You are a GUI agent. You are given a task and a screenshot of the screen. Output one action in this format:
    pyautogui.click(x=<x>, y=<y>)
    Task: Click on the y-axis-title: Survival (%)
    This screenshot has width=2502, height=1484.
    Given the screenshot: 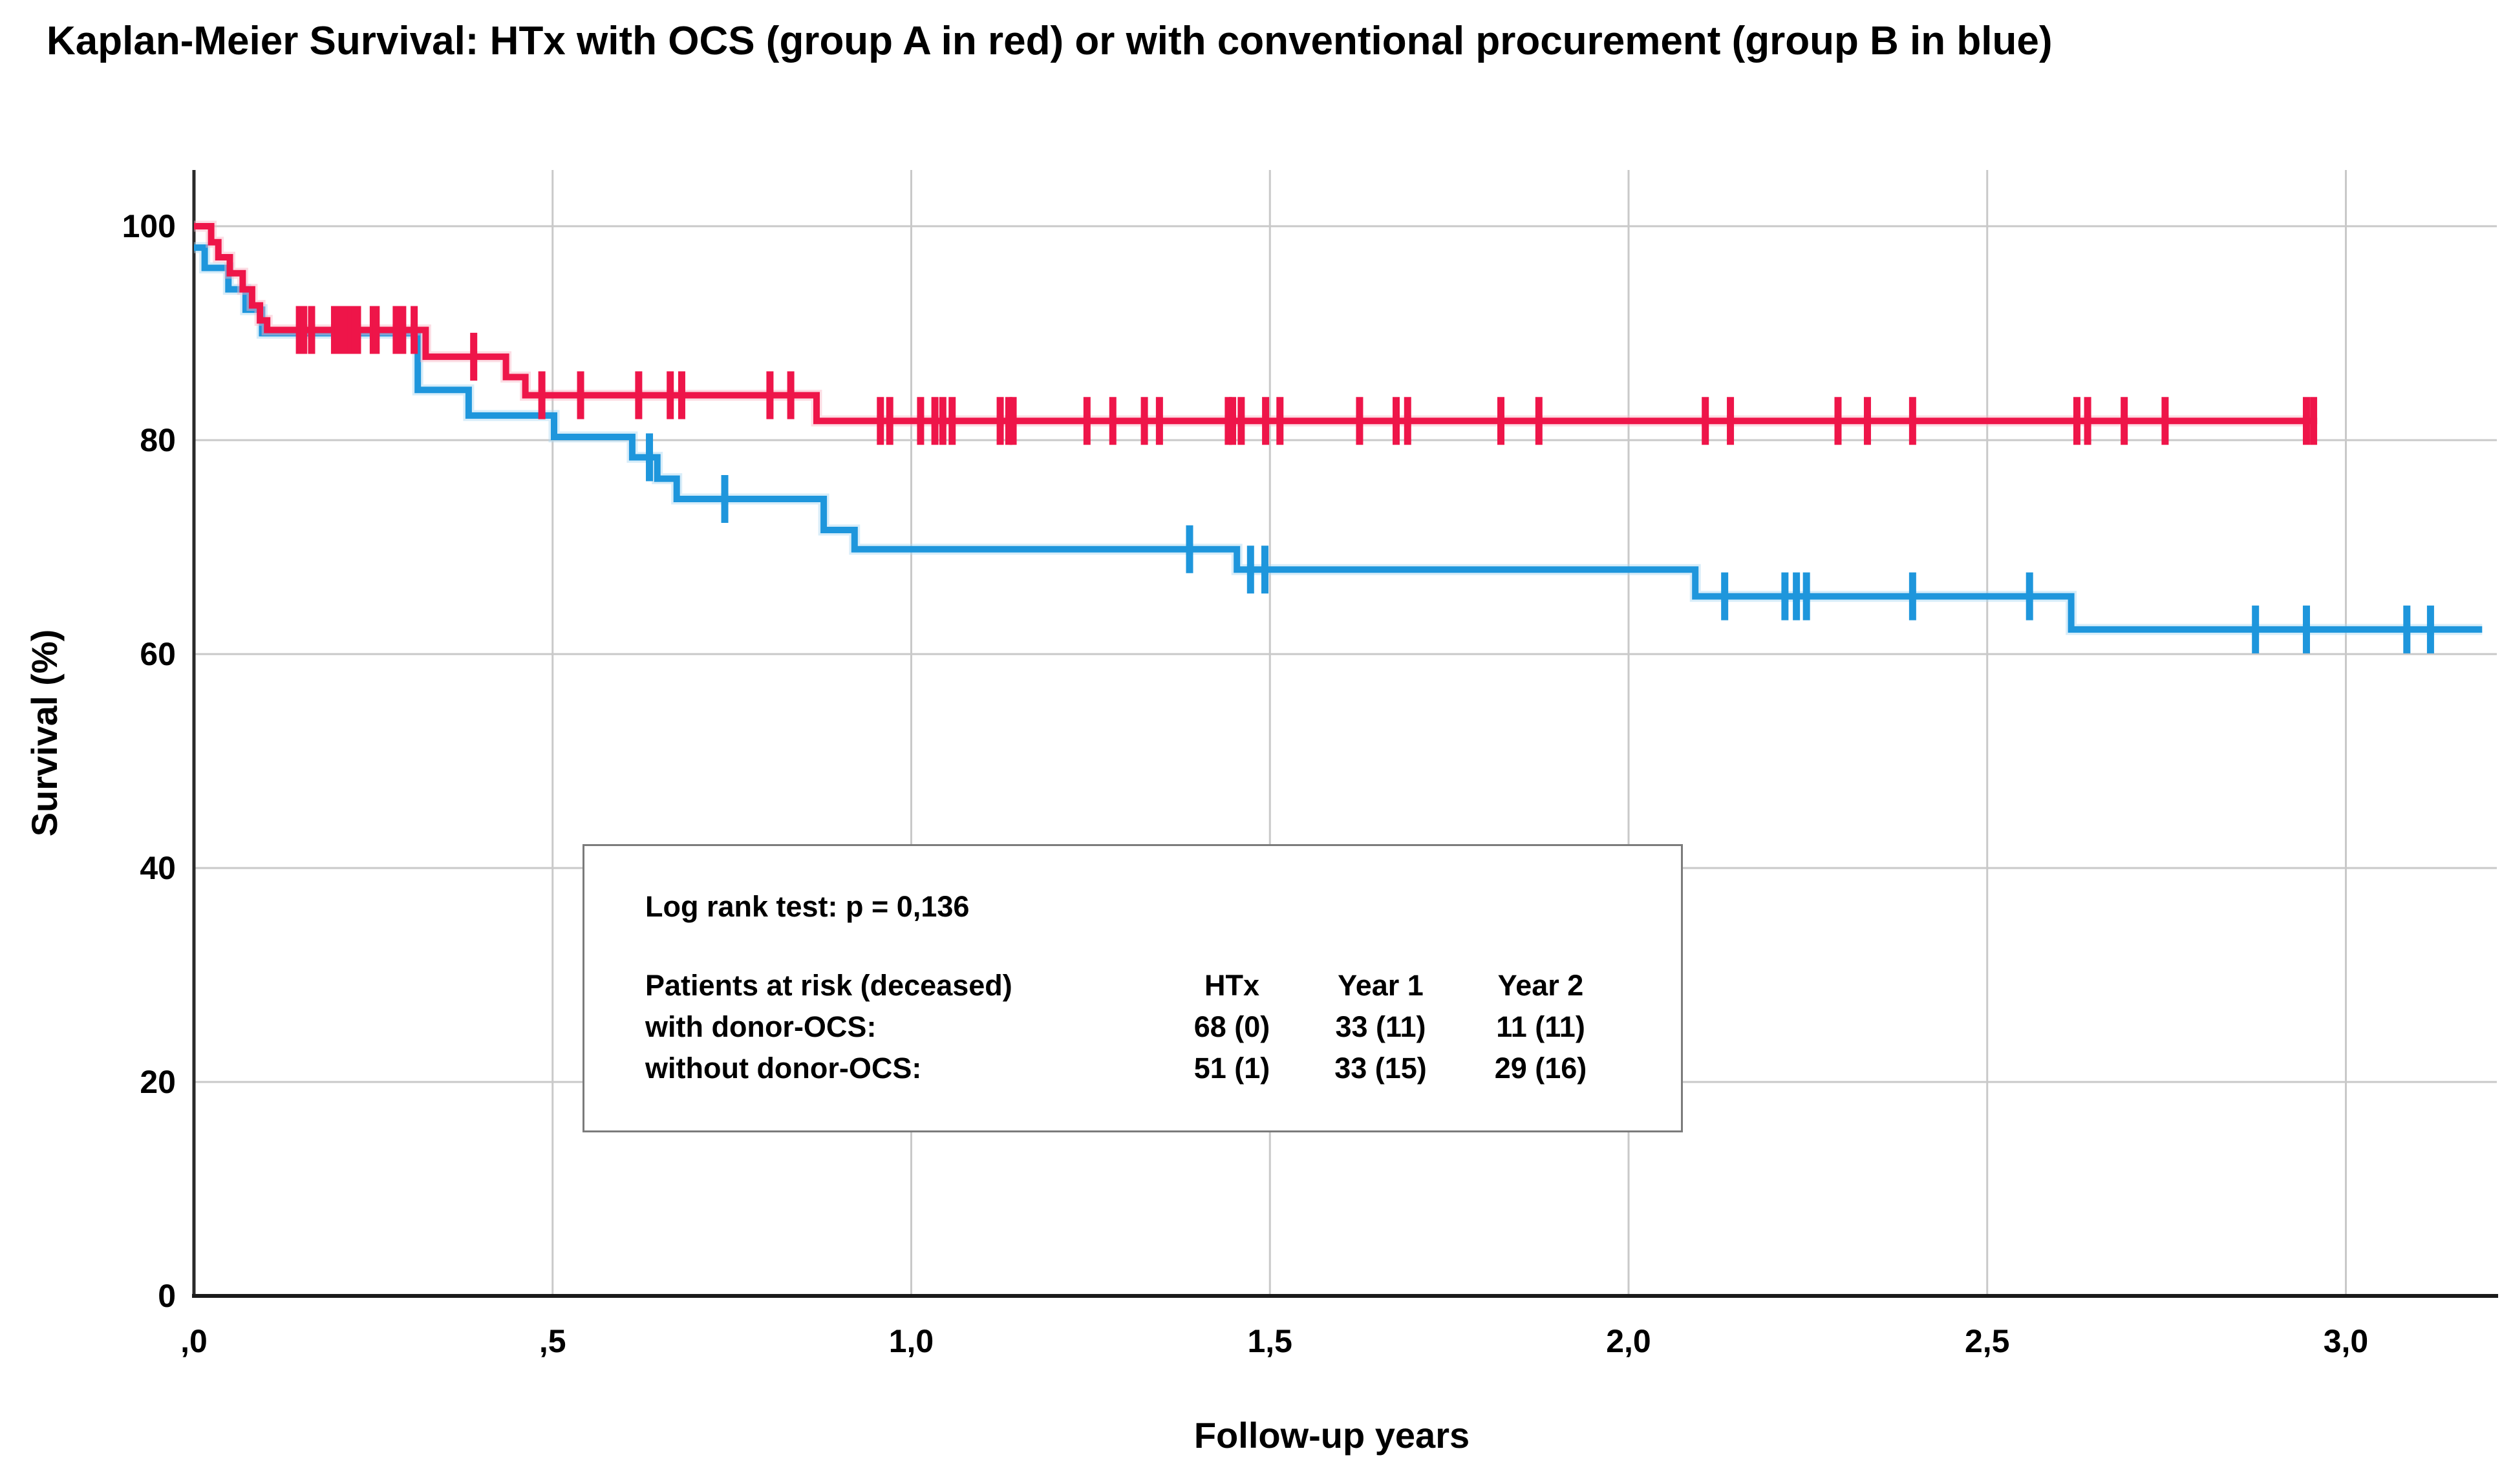 What is the action you would take?
    pyautogui.click(x=44, y=734)
    